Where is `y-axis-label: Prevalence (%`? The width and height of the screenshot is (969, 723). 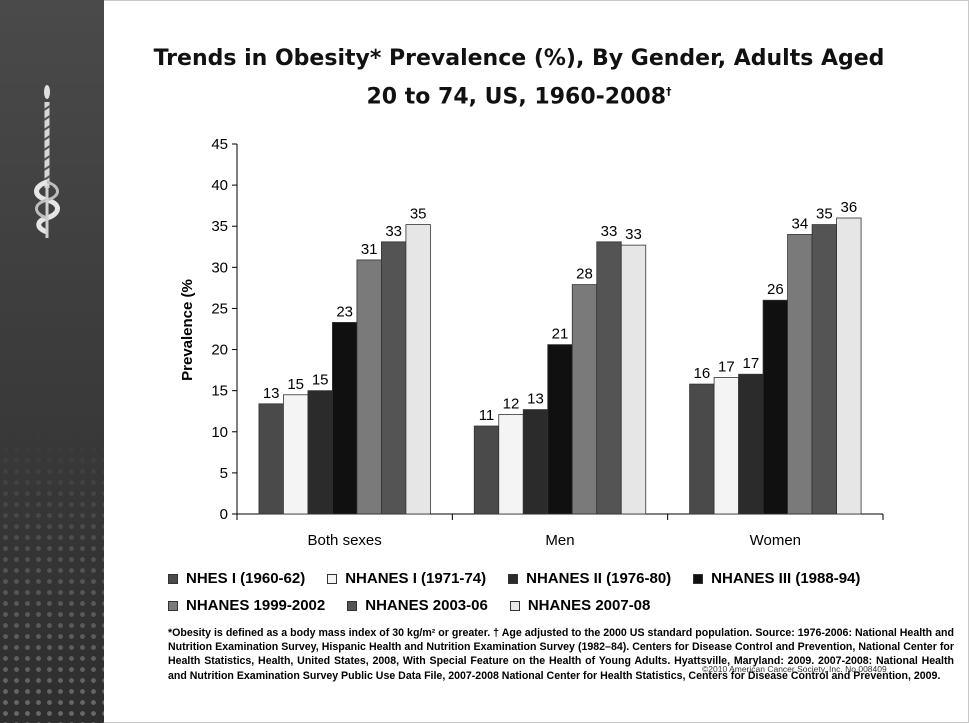
y-axis-label: Prevalence (% is located at coordinates (187, 330).